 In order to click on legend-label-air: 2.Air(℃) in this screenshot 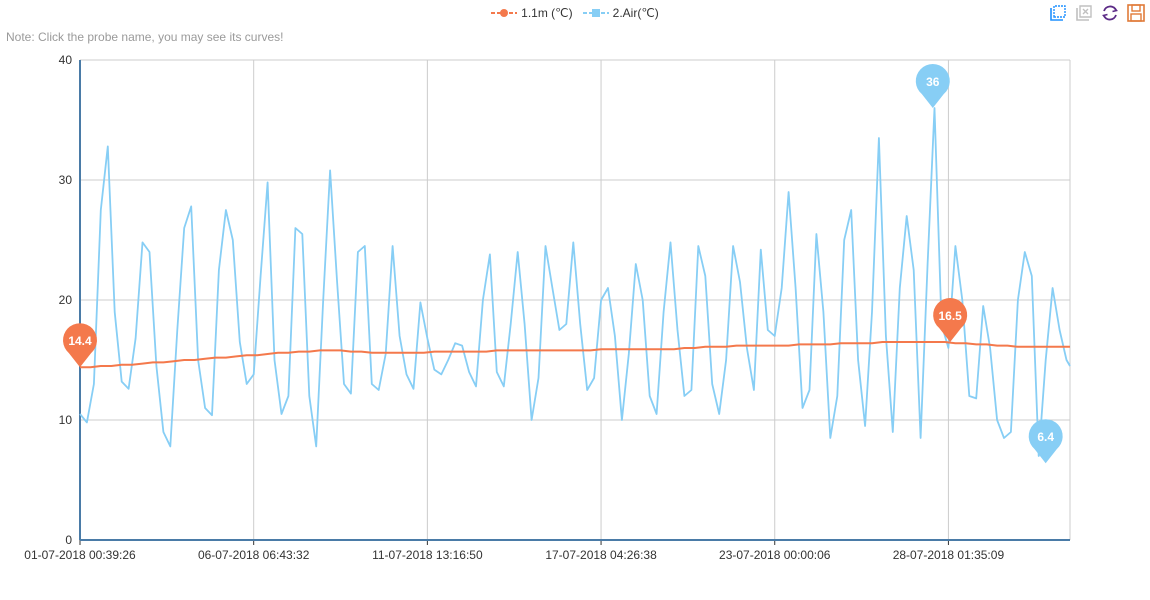, I will do `click(635, 13)`.